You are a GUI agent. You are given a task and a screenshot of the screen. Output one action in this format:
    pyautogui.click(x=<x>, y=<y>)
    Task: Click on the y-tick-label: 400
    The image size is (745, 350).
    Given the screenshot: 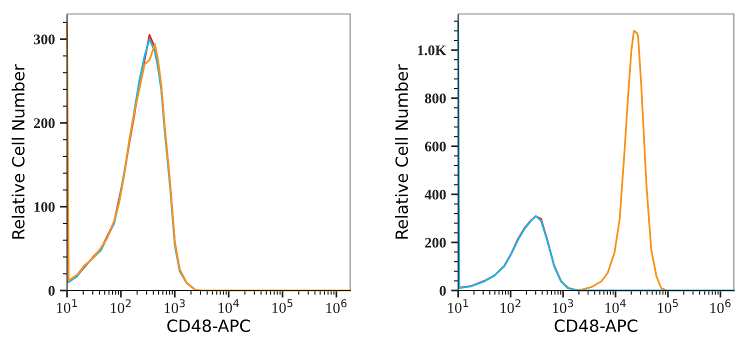 What is the action you would take?
    pyautogui.click(x=435, y=195)
    